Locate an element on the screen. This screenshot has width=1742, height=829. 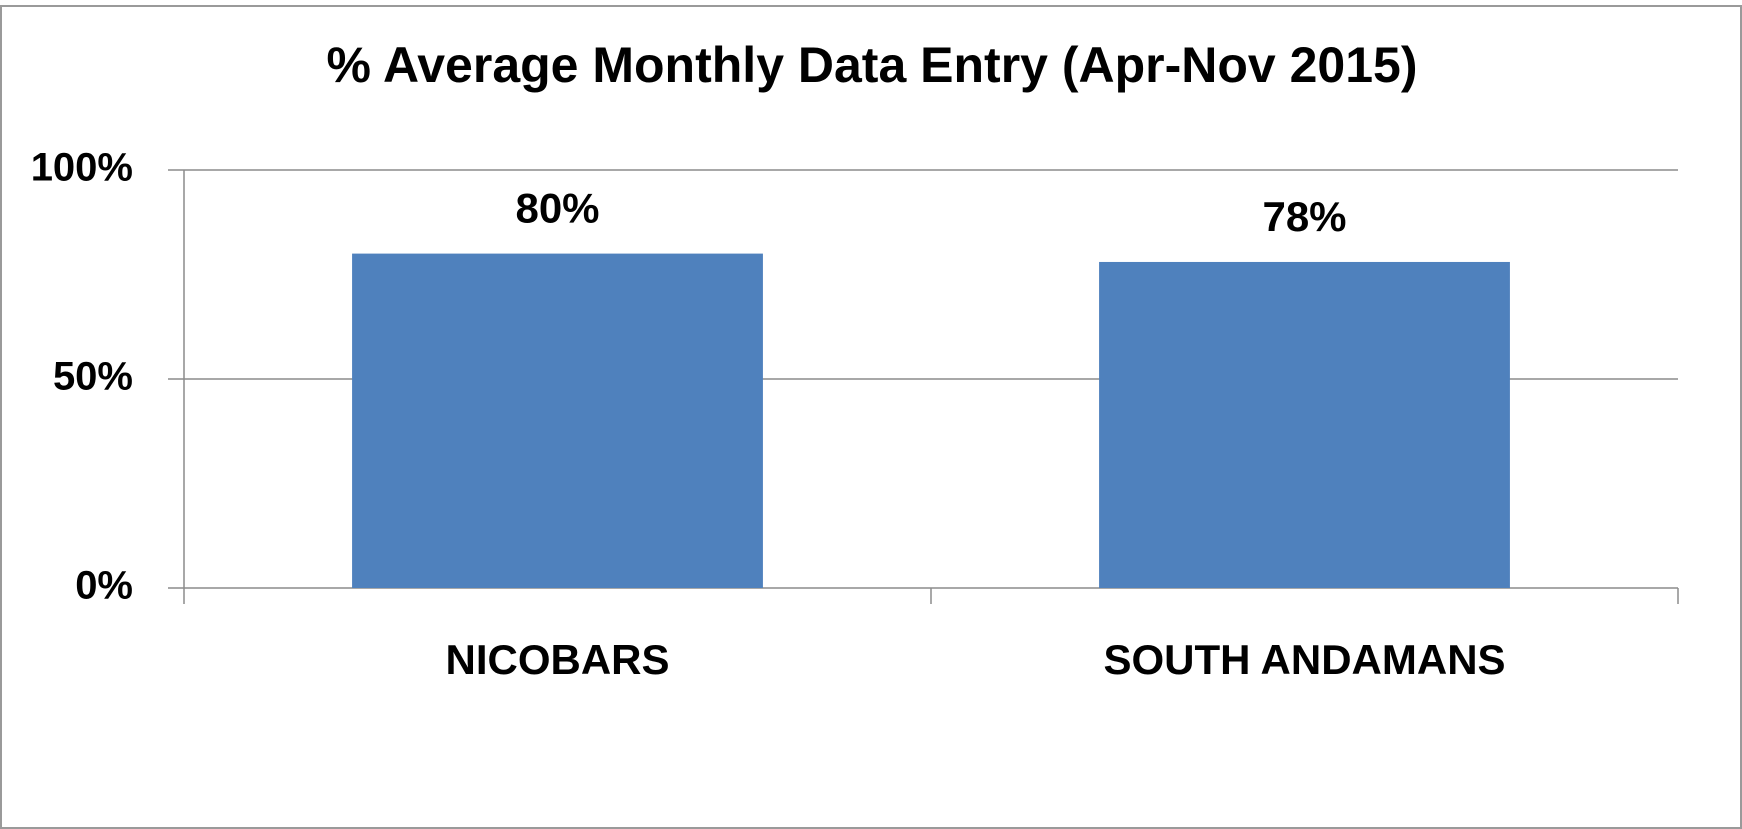
x-tick-label: SOUTH ANDAMANS is located at coordinates (1304, 659).